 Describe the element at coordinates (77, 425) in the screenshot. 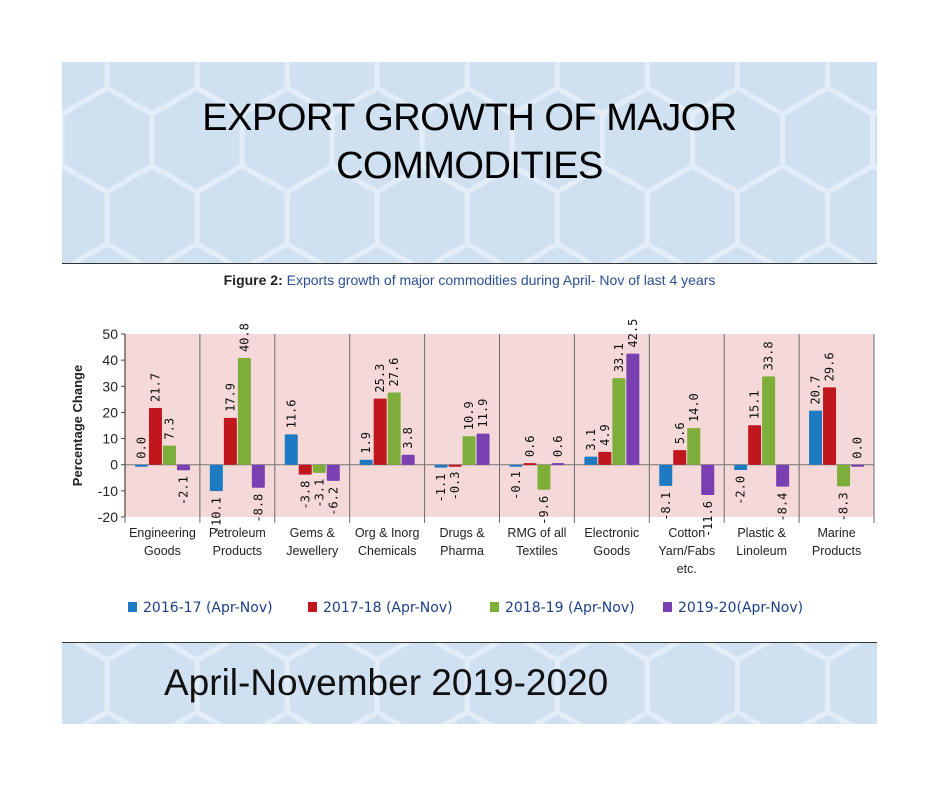

I see `y-axis-label: Percentage Change` at that location.